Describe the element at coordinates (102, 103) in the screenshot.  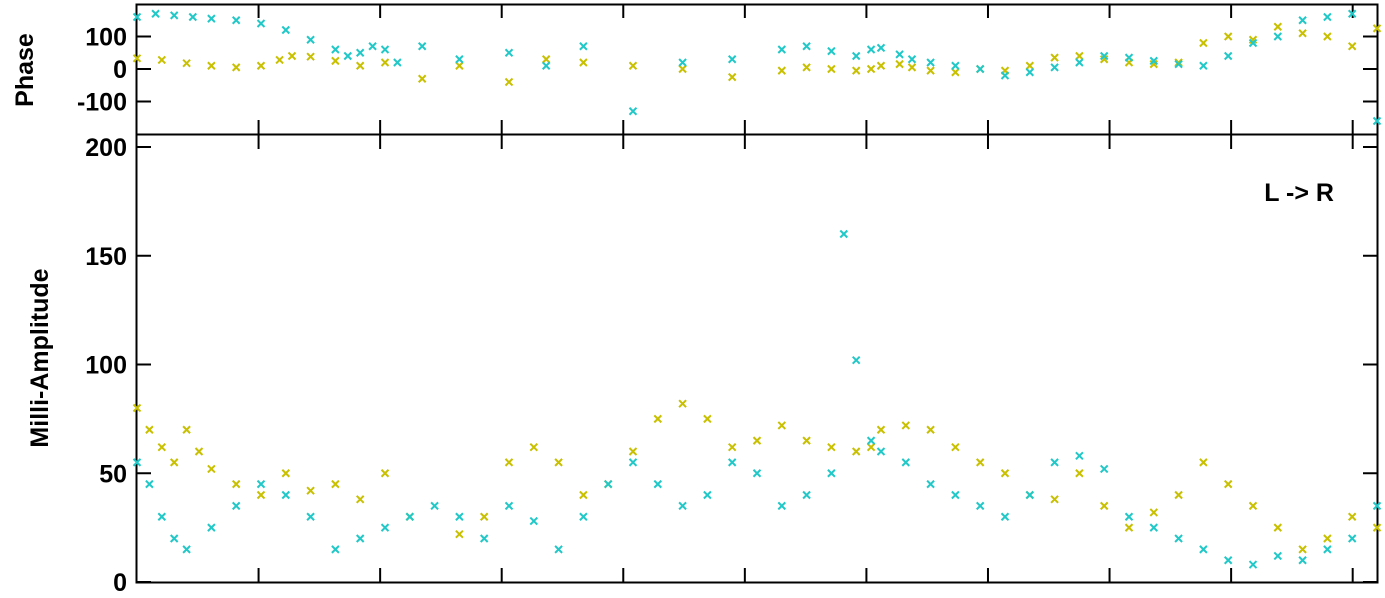
I see `phase-ytick-label: -100` at that location.